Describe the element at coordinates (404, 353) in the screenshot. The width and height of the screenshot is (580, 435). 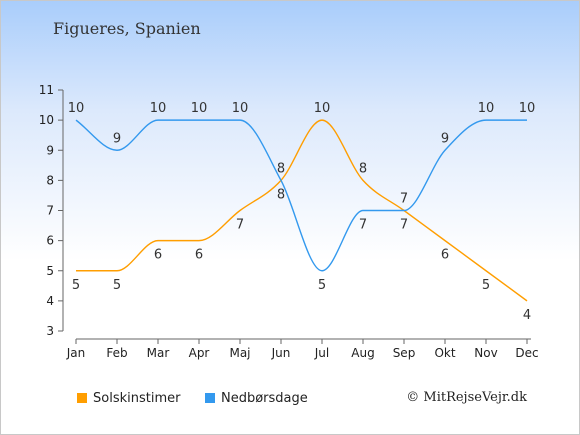
I see `x-tick-label: Sep` at that location.